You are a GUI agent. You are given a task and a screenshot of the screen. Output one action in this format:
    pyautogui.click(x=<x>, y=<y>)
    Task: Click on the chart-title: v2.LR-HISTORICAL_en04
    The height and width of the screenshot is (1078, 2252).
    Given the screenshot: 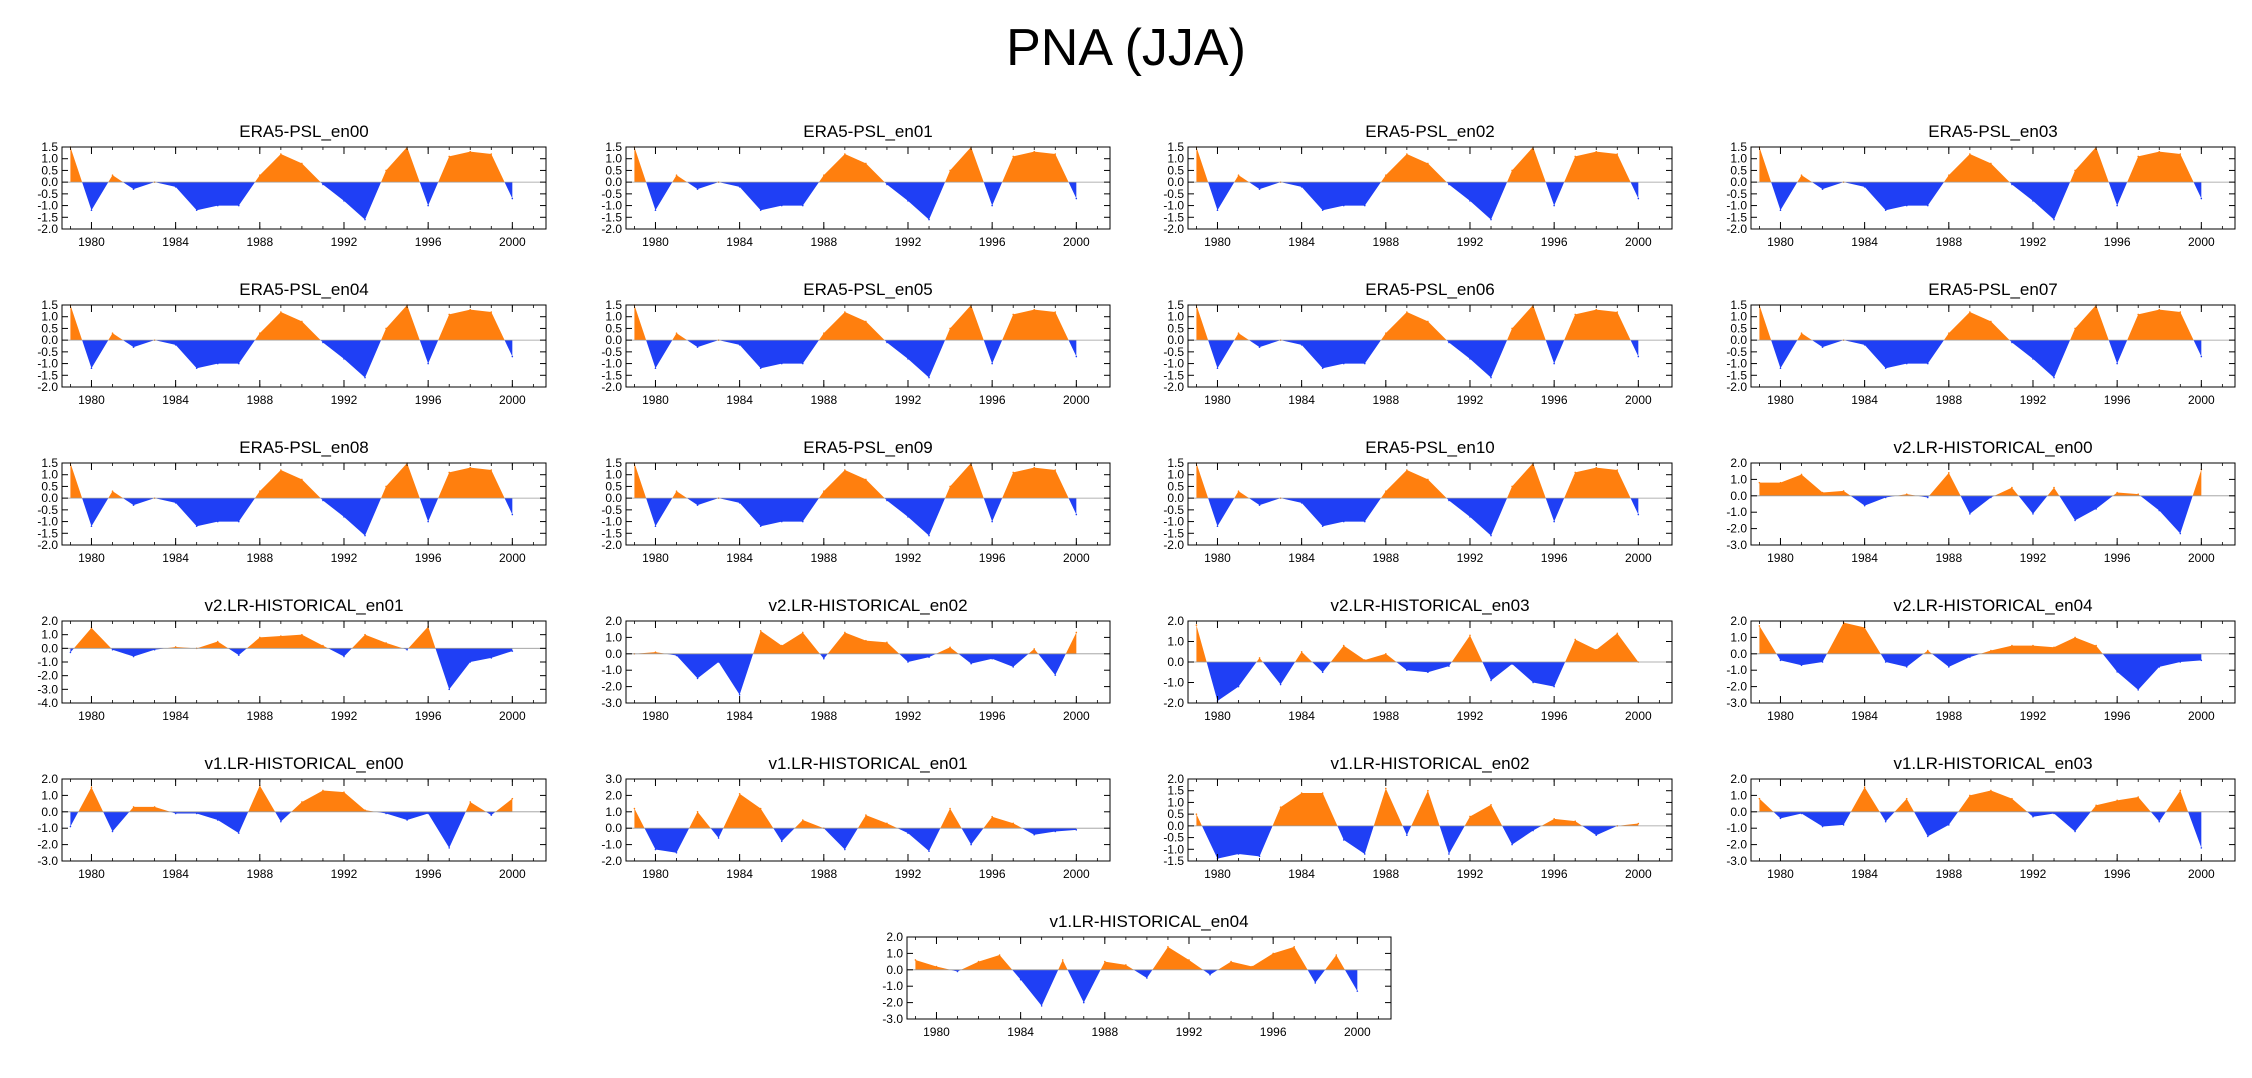 What is the action you would take?
    pyautogui.click(x=1992, y=605)
    